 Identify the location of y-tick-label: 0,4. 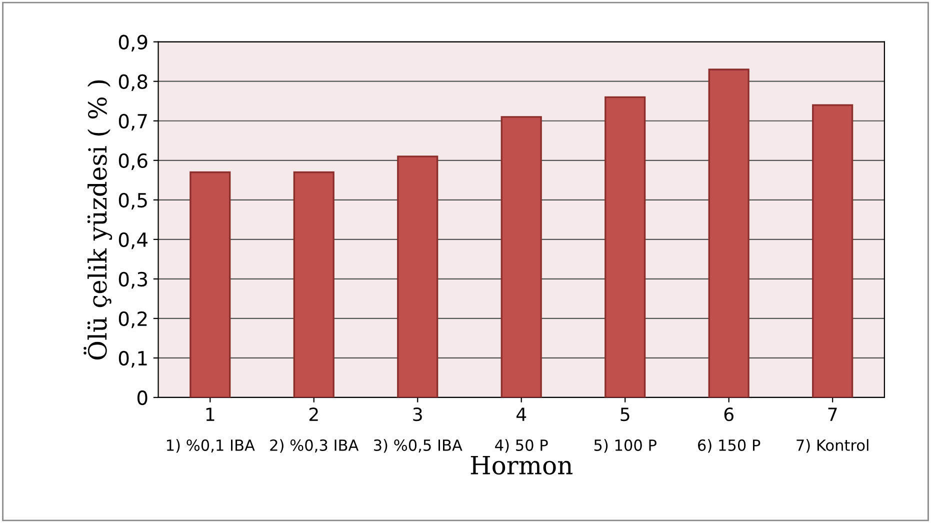
(133, 241).